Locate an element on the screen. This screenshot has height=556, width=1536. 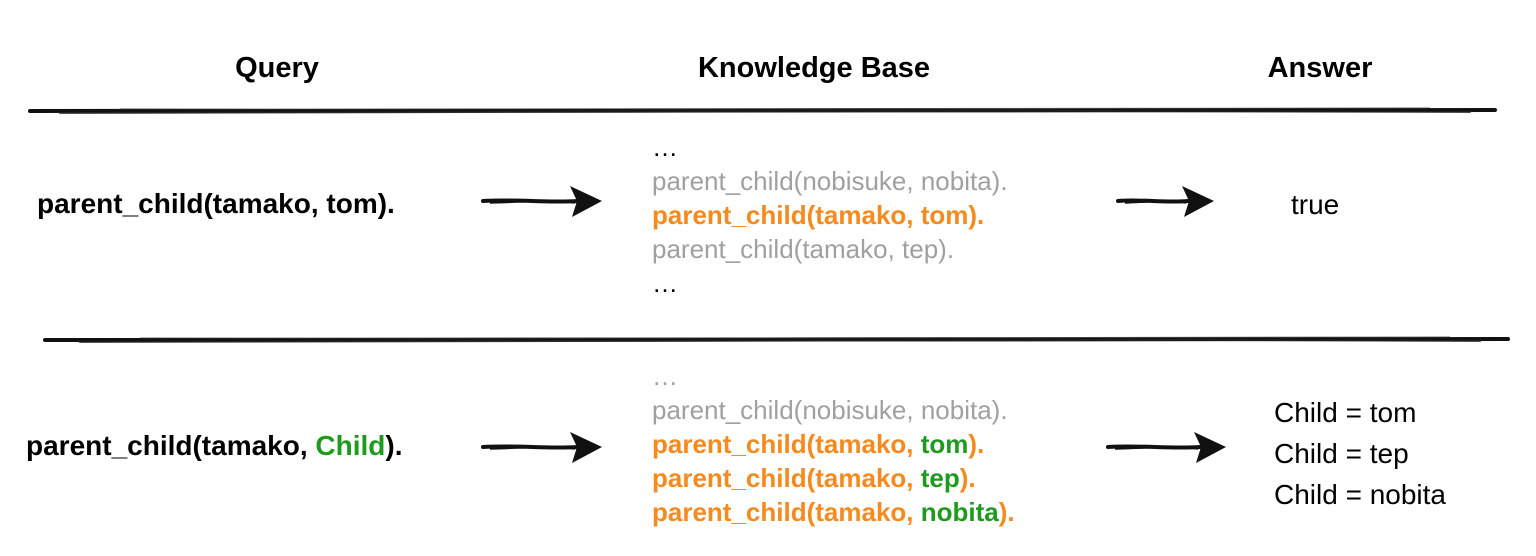
answer-binding: Child = tom is located at coordinates (1345, 412).